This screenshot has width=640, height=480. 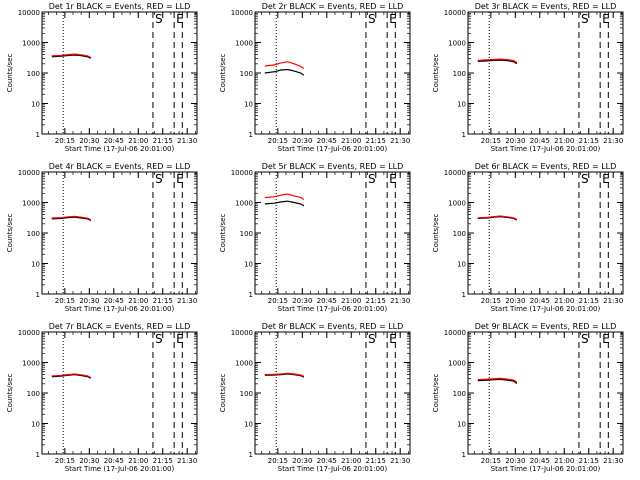 What do you see at coordinates (333, 326) in the screenshot?
I see `chart-title: Det 8r BLACK = Events, RED = LLD` at bounding box center [333, 326].